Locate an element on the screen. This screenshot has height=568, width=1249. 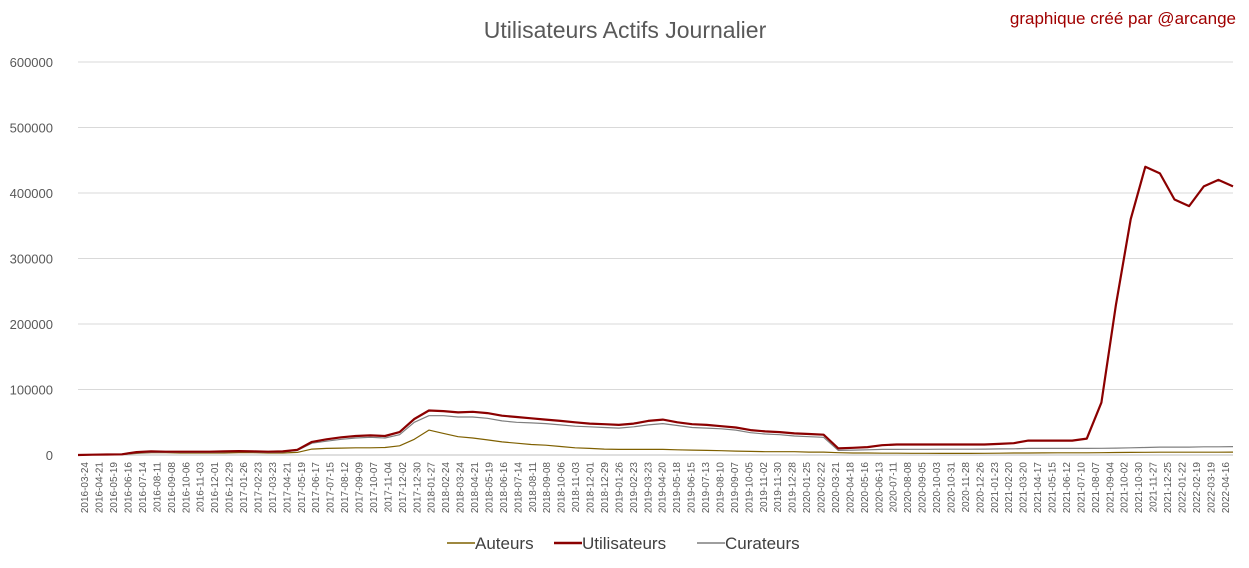
x-tick-label: 2018-03-24 is located at coordinates (461, 488).